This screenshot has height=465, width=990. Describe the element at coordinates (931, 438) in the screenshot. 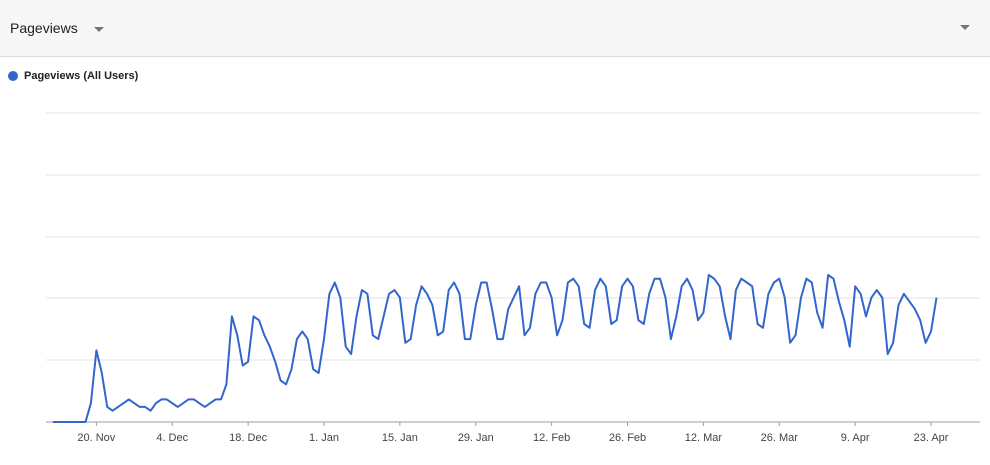

I see `x-tick-label: 23. Apr` at that location.